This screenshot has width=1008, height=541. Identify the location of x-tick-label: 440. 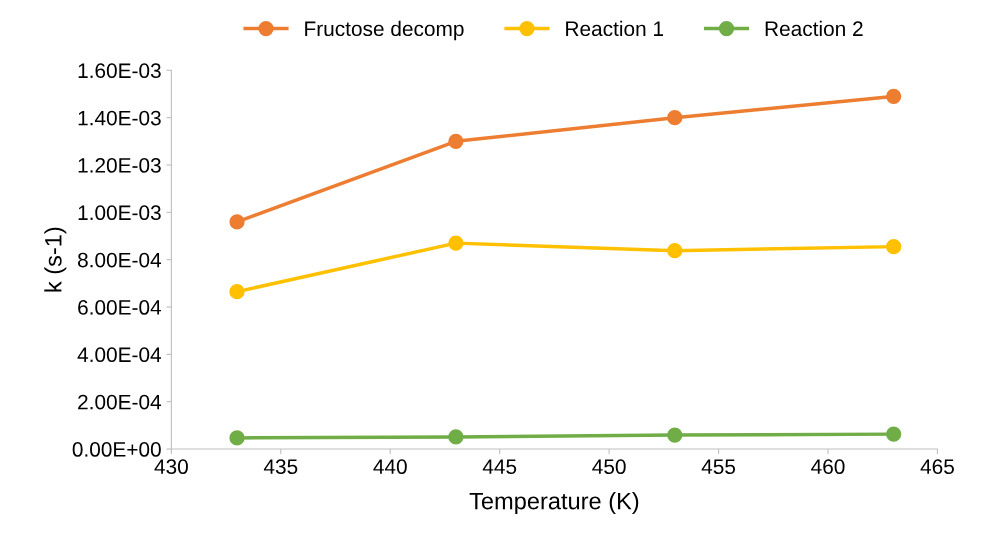
(390, 467).